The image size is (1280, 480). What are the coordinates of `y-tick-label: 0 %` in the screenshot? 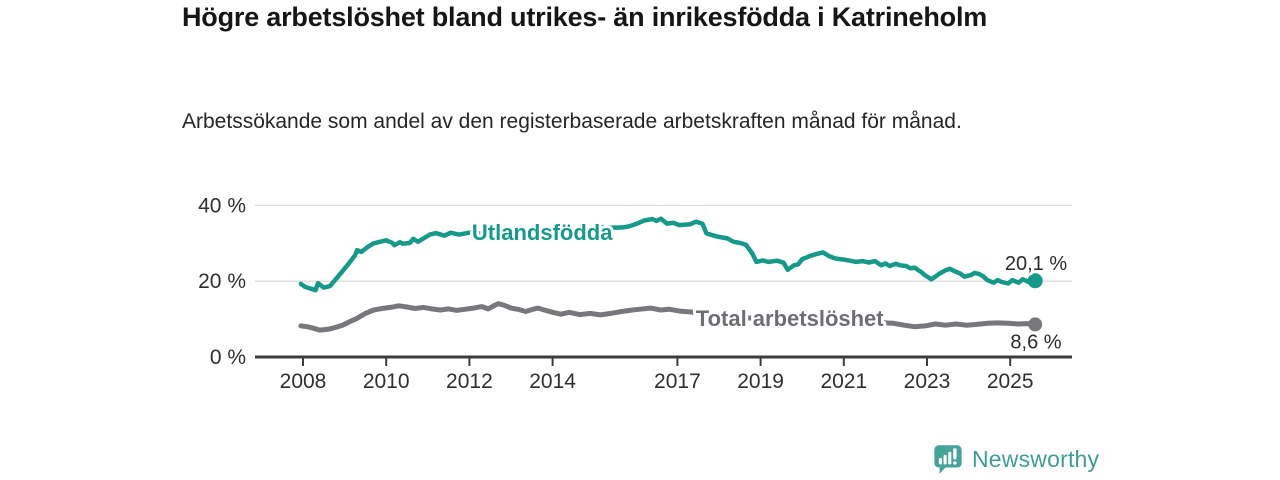 It's located at (228, 357).